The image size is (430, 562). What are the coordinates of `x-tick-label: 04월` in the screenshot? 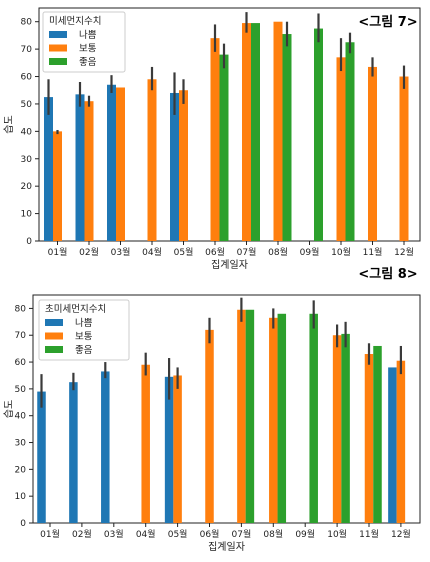 It's located at (146, 534).